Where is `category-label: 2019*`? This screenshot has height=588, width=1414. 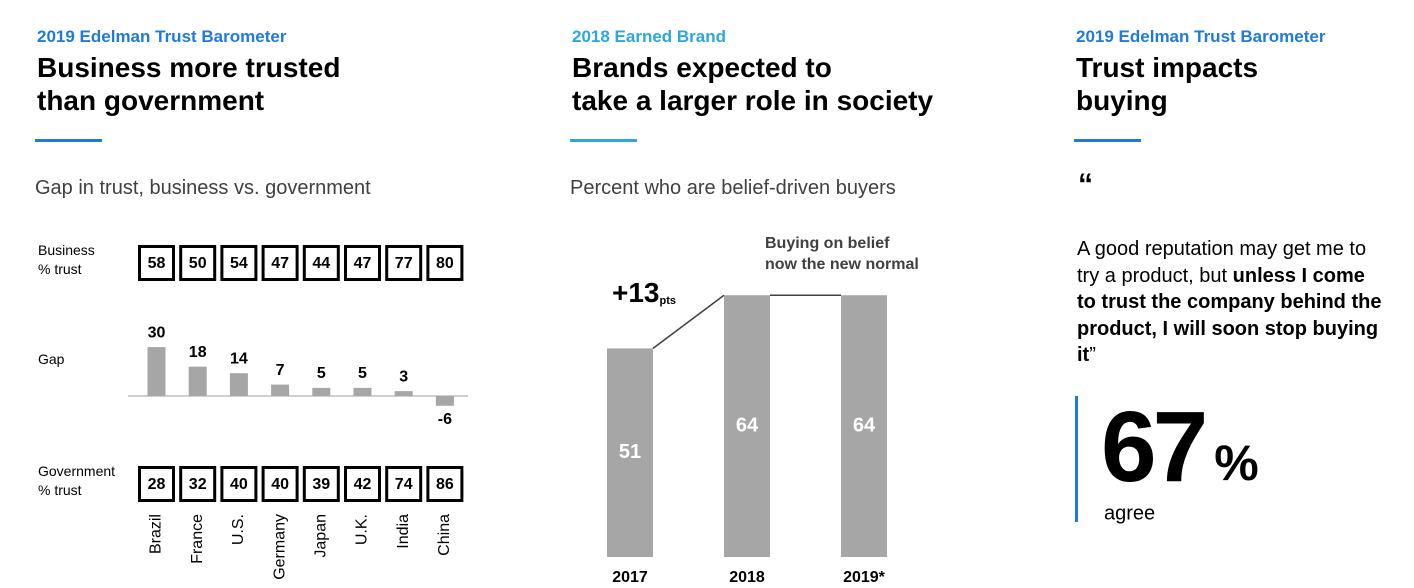
category-label: 2019* is located at coordinates (864, 577).